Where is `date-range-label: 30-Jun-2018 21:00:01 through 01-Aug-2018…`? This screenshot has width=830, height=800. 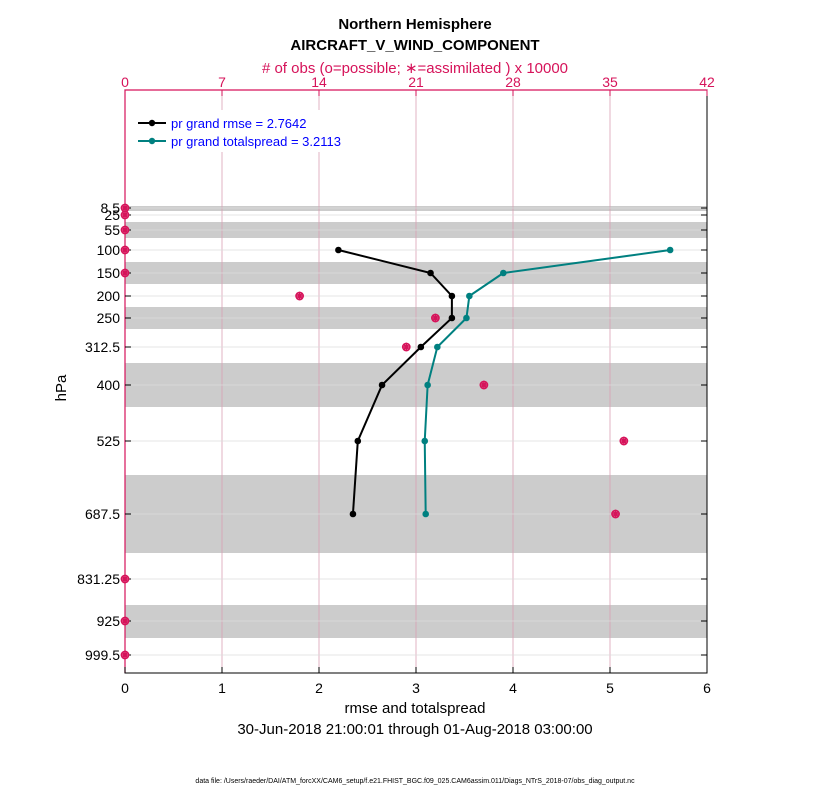 date-range-label: 30-Jun-2018 21:00:01 through 01-Aug-2018… is located at coordinates (414, 729).